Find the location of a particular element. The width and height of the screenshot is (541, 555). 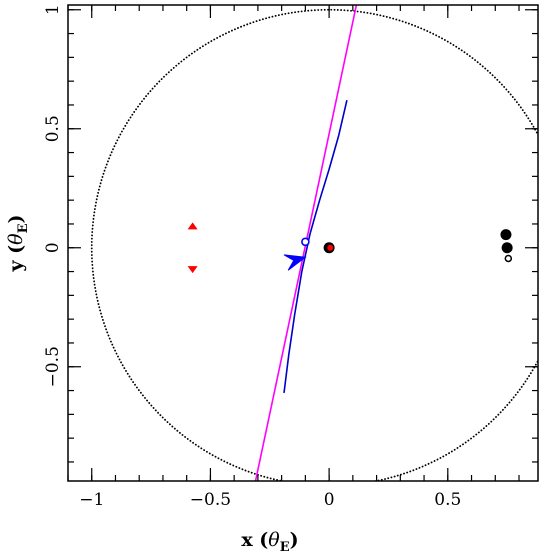

y-tick-label: −0.5 is located at coordinates (53, 366).